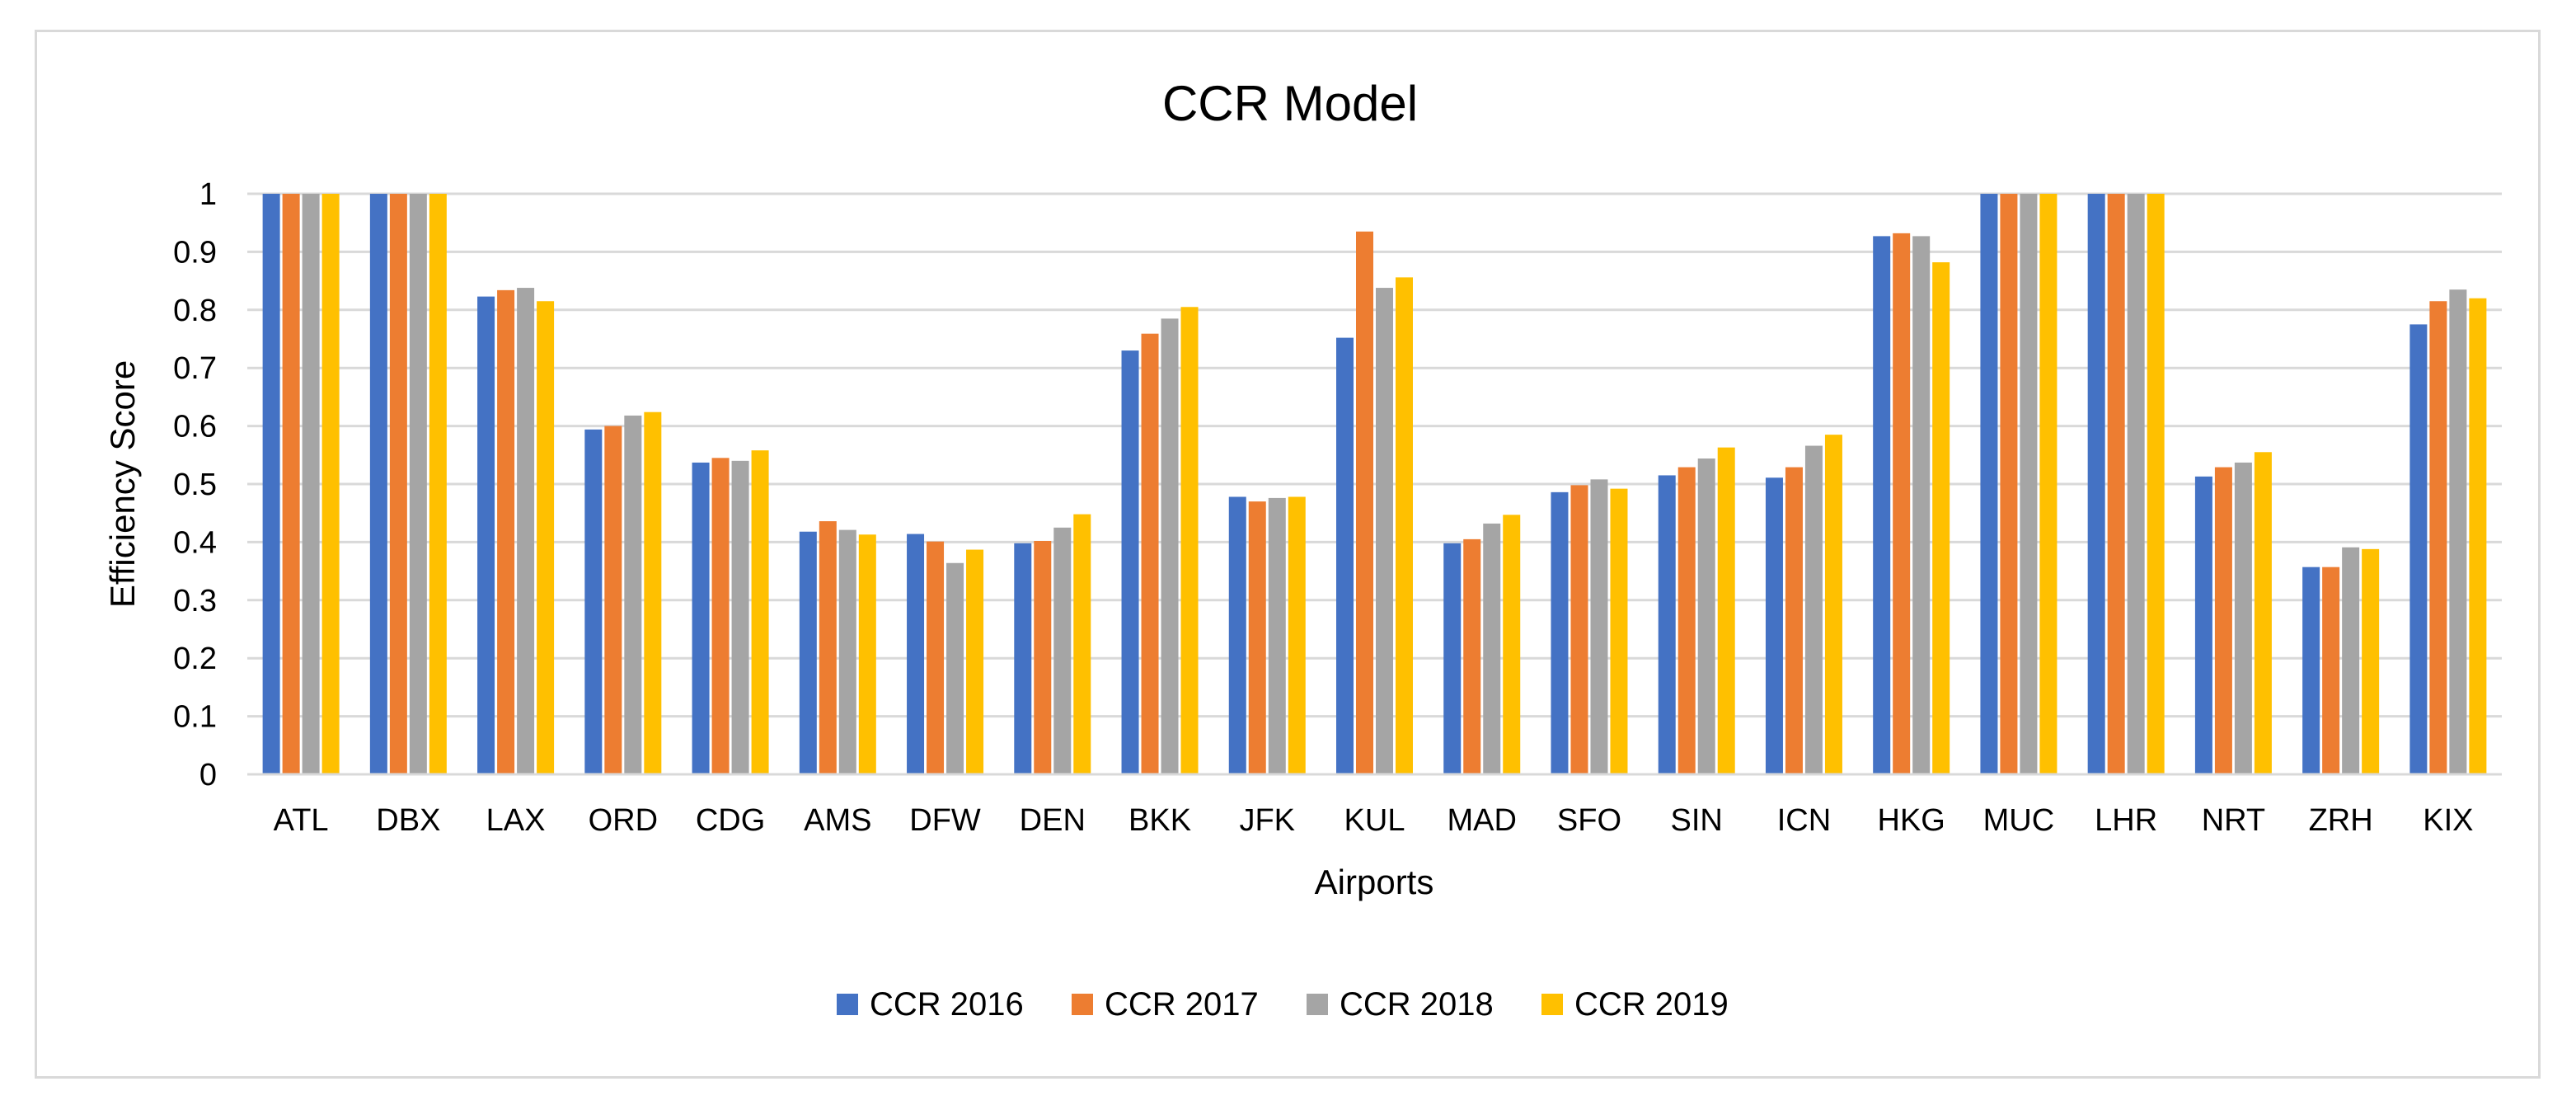 Image resolution: width=2576 pixels, height=1105 pixels. I want to click on x-tick-label: LHR, so click(2126, 820).